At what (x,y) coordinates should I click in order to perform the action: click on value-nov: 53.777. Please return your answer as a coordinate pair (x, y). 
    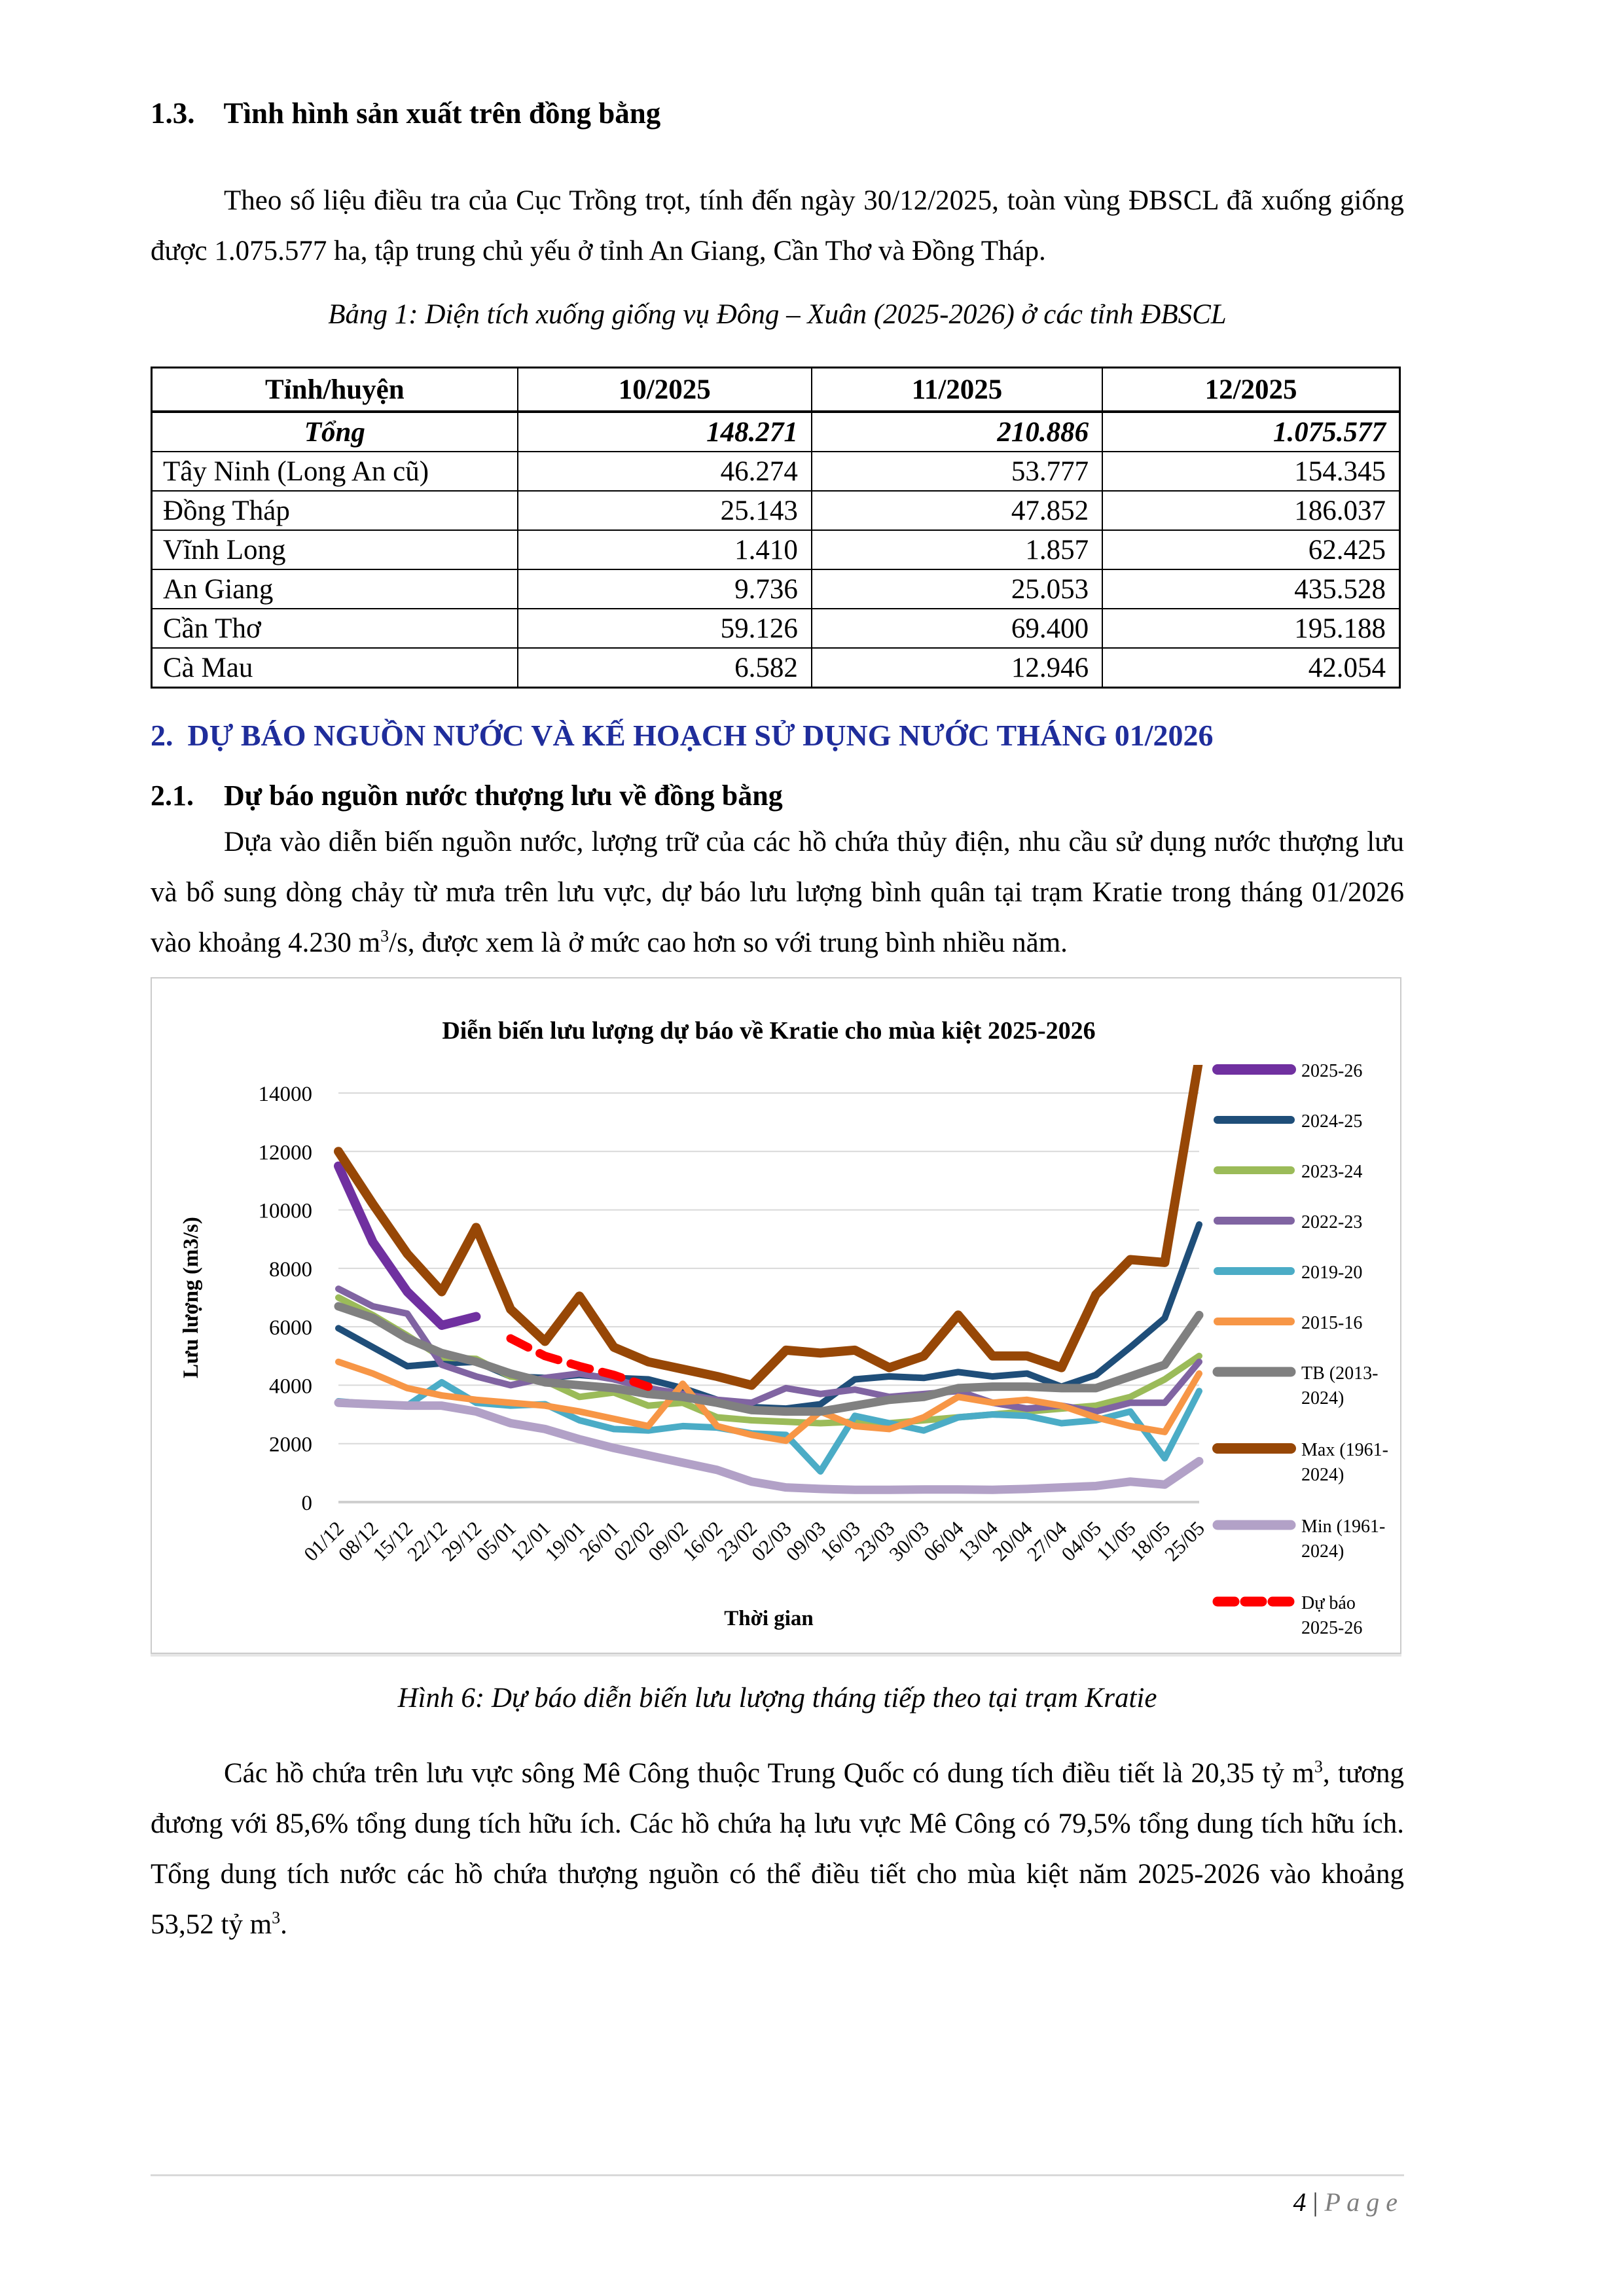
    Looking at the image, I should click on (957, 471).